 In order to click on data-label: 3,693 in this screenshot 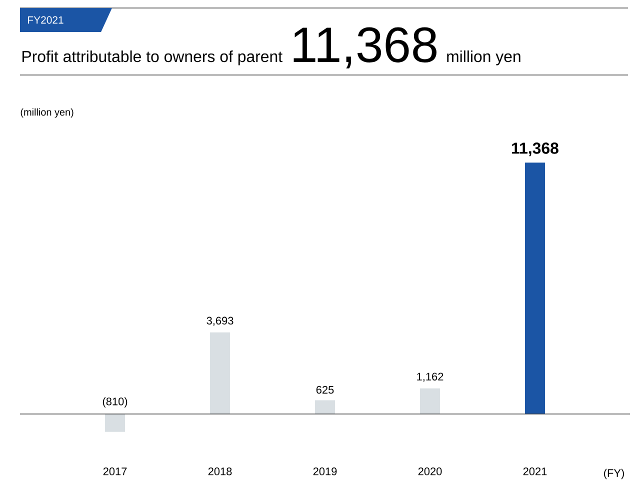, I will do `click(220, 321)`.